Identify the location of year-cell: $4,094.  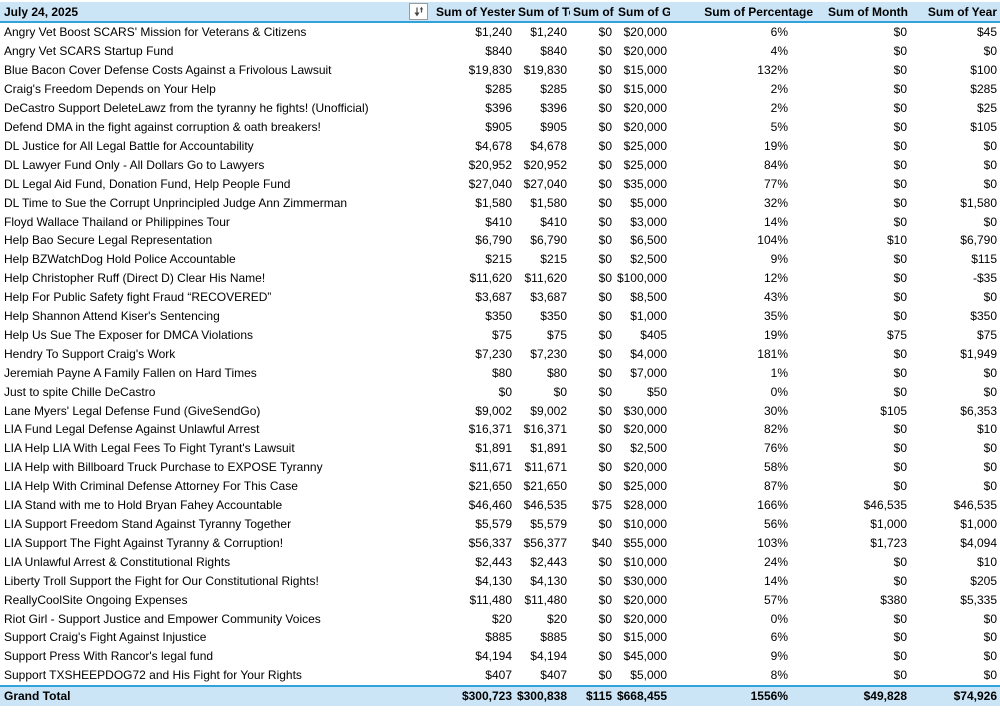
(978, 542).